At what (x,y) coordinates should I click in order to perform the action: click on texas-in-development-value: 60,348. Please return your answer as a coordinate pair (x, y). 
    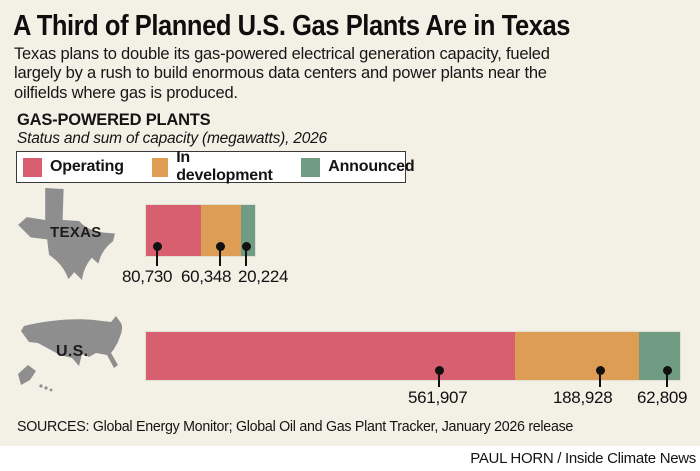
    Looking at the image, I should click on (206, 276).